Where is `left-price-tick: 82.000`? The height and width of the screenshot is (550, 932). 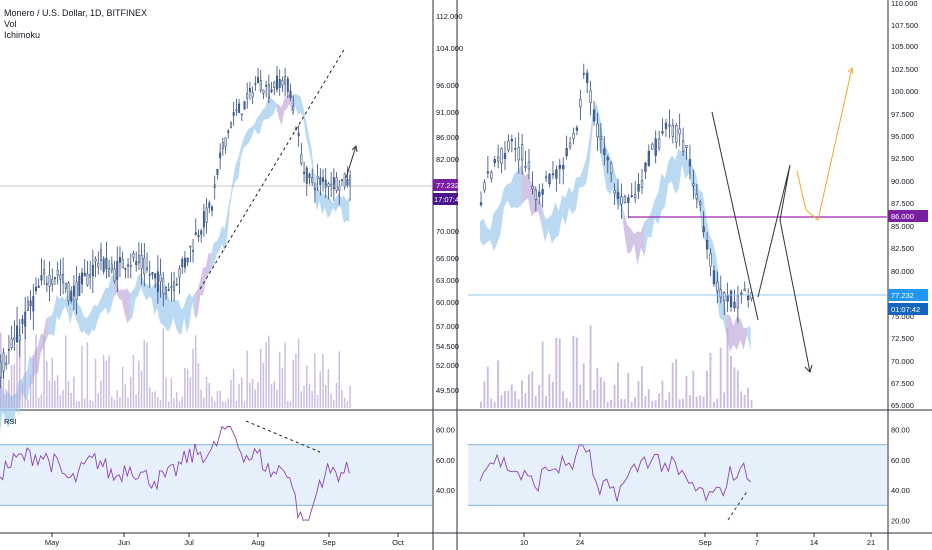
left-price-tick: 82.000 is located at coordinates (447, 159).